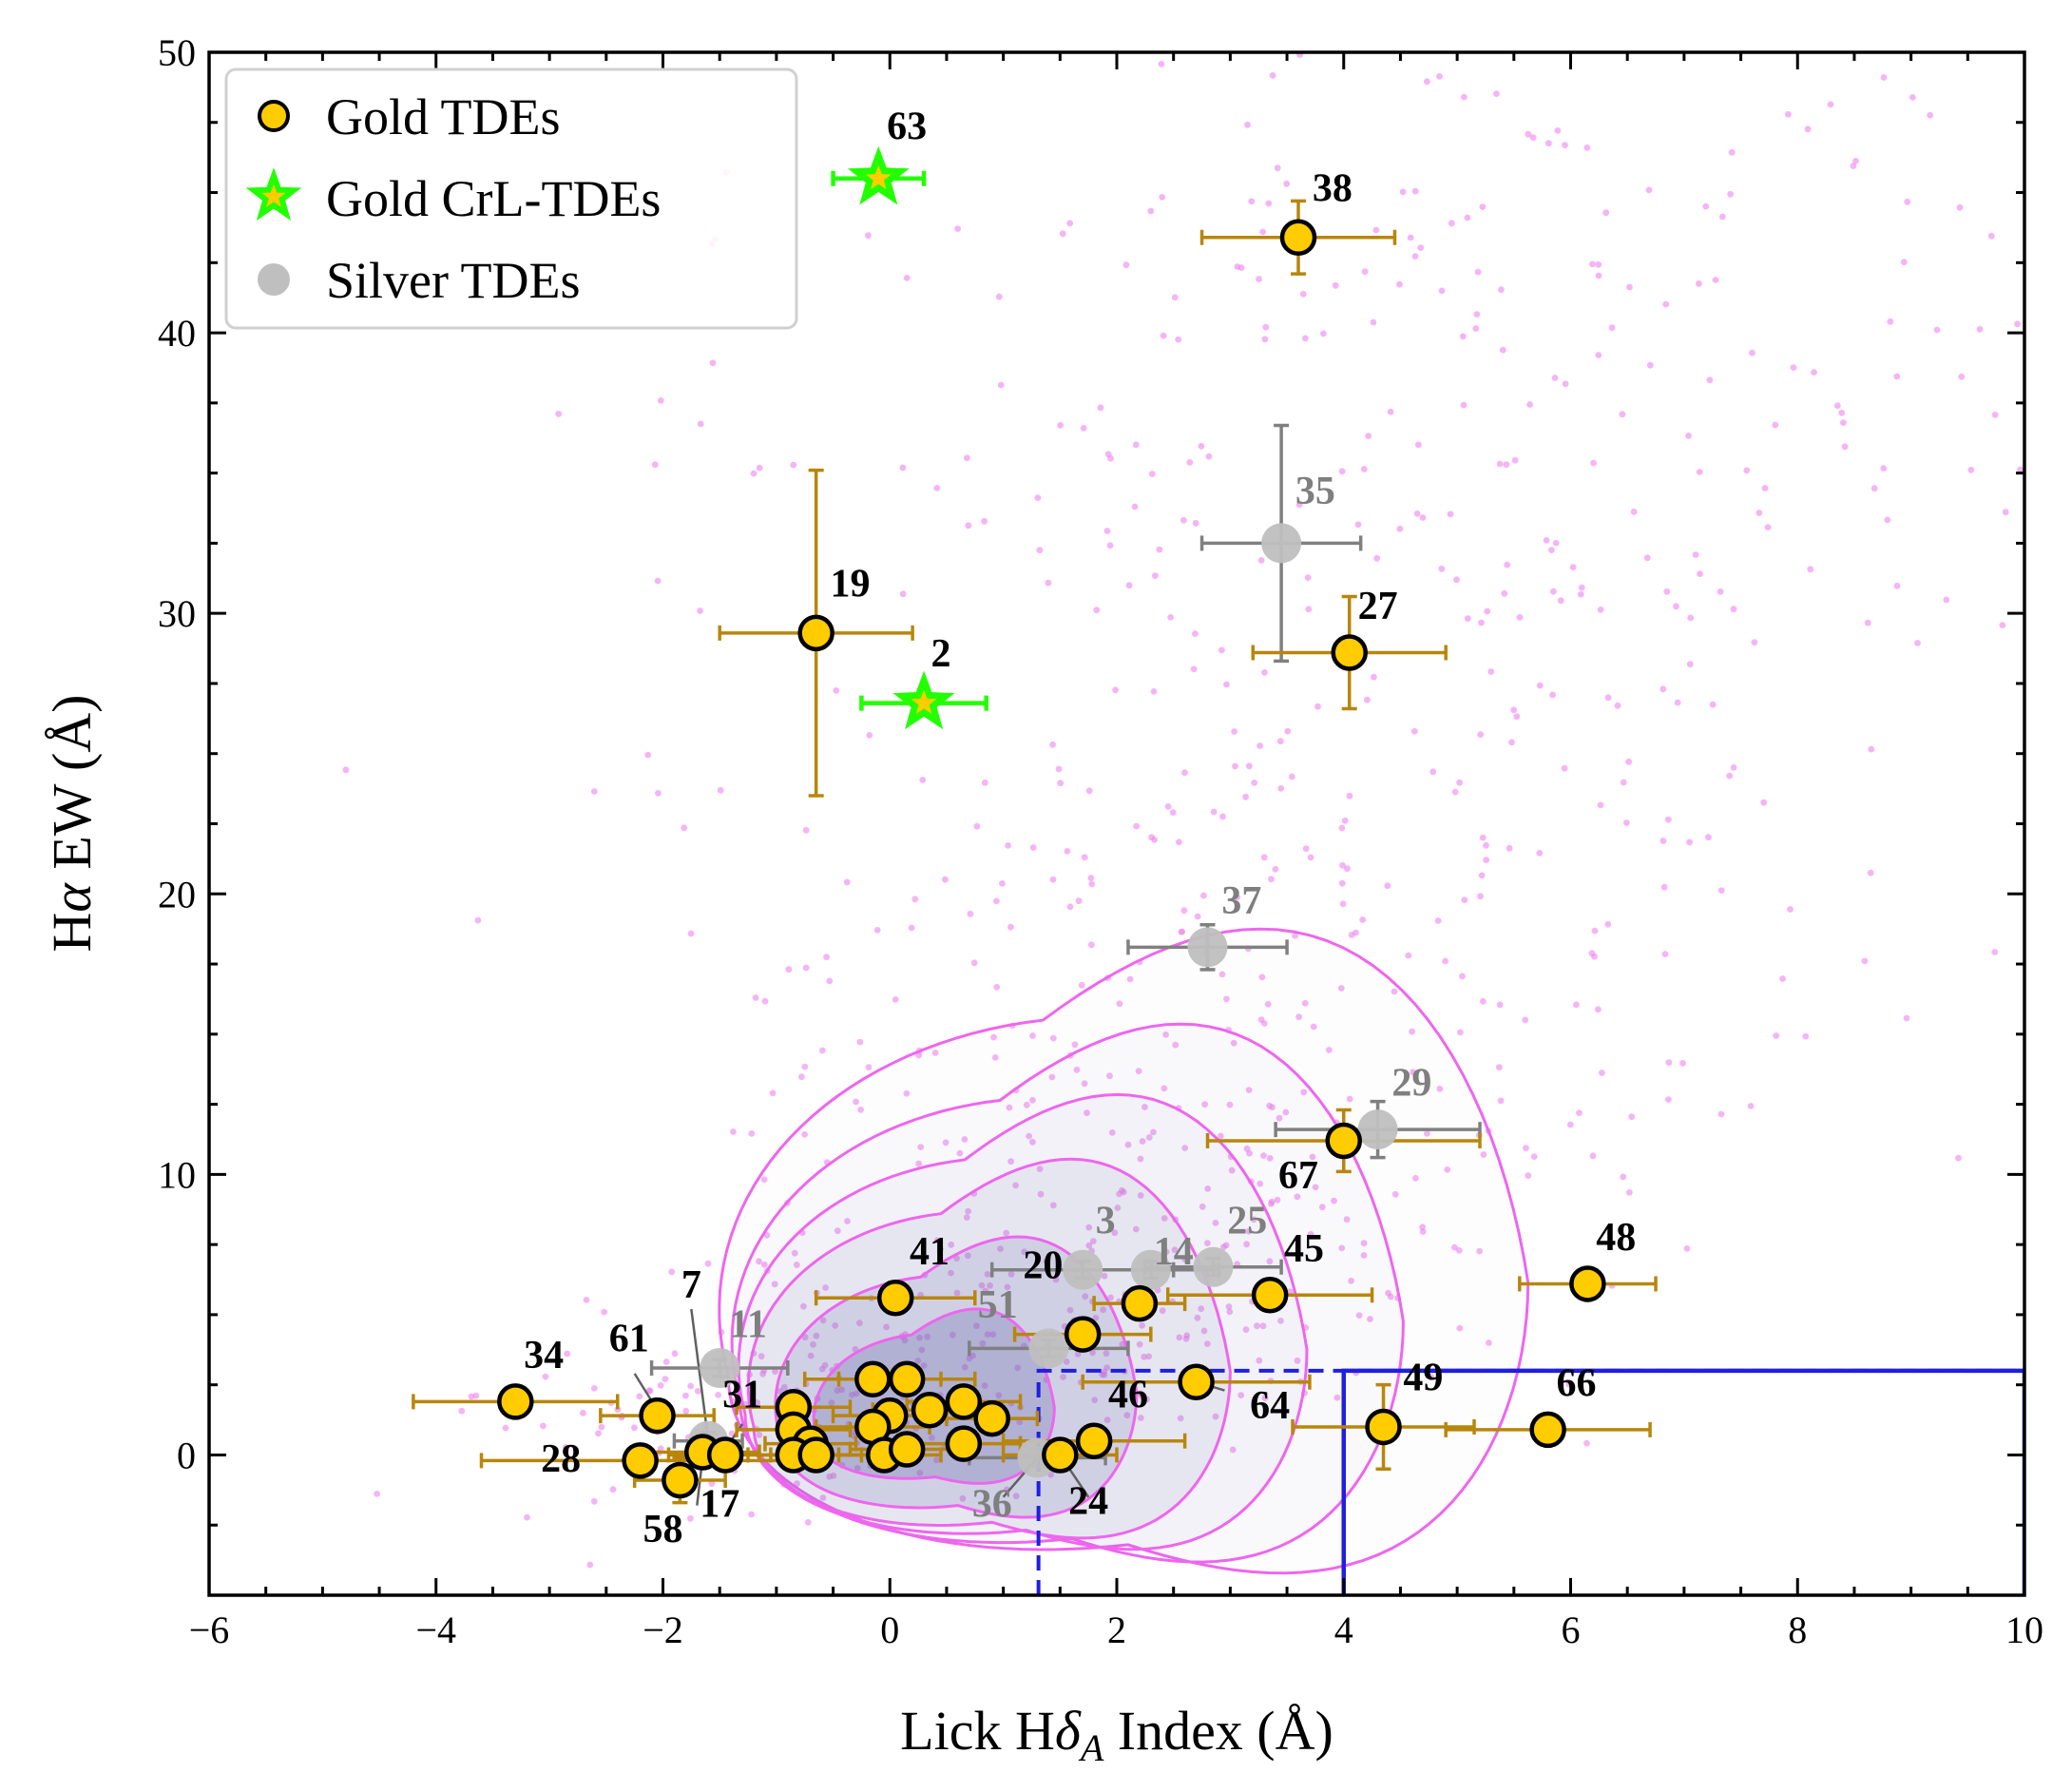 The height and width of the screenshot is (1792, 2072). Describe the element at coordinates (511, 198) in the screenshot. I see `legend-box` at that location.